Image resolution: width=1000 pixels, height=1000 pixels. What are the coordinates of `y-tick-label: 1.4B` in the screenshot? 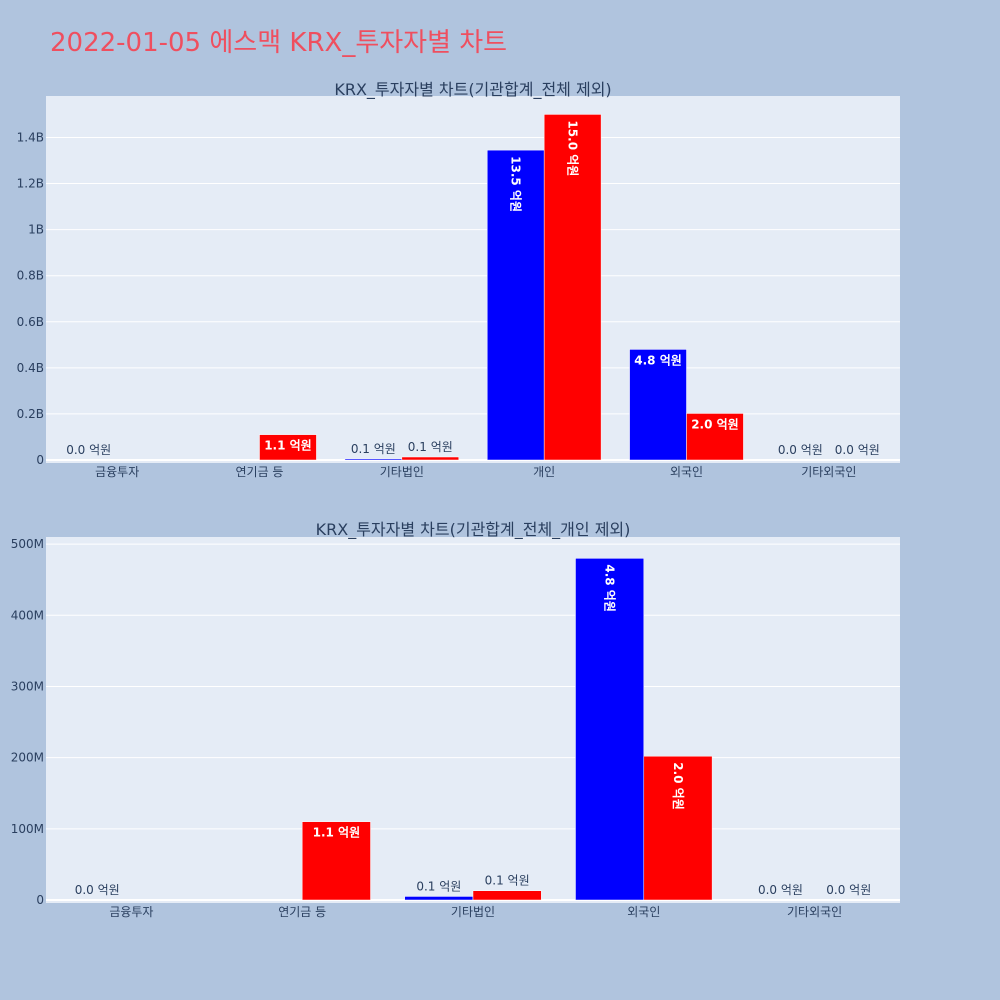 It's located at (30, 137).